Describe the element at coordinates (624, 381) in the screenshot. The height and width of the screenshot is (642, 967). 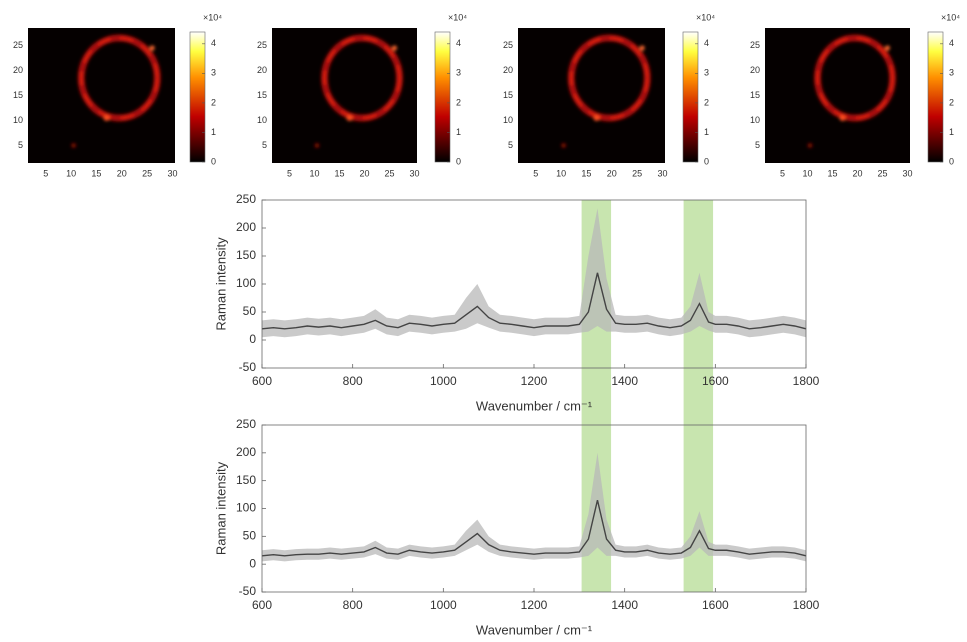
I see `x-tick-label: 1400` at that location.